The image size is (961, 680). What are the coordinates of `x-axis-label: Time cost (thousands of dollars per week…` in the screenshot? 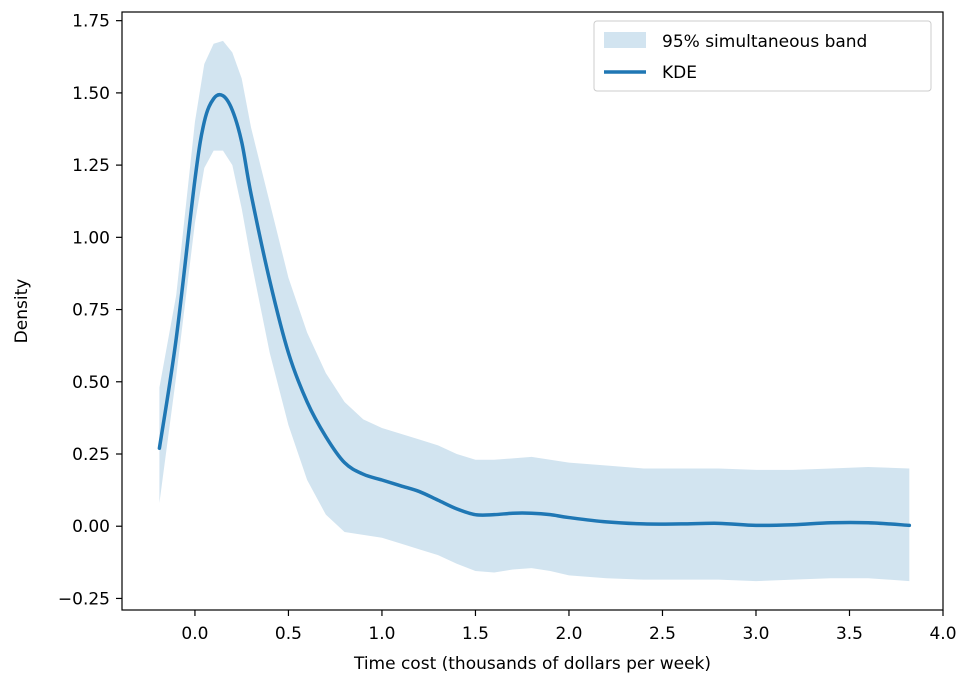 It's located at (532, 664).